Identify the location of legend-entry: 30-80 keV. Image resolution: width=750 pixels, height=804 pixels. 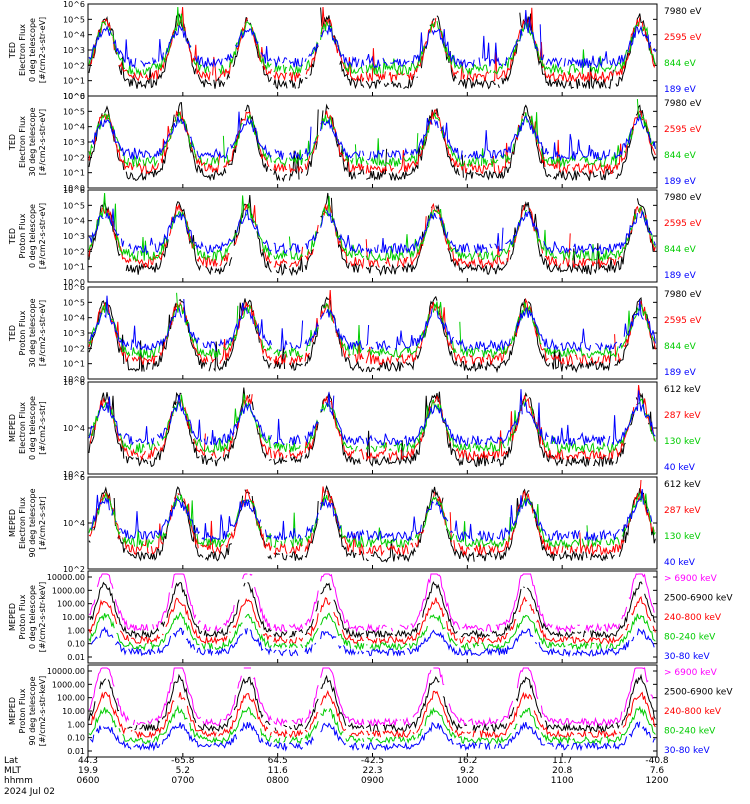
(687, 751).